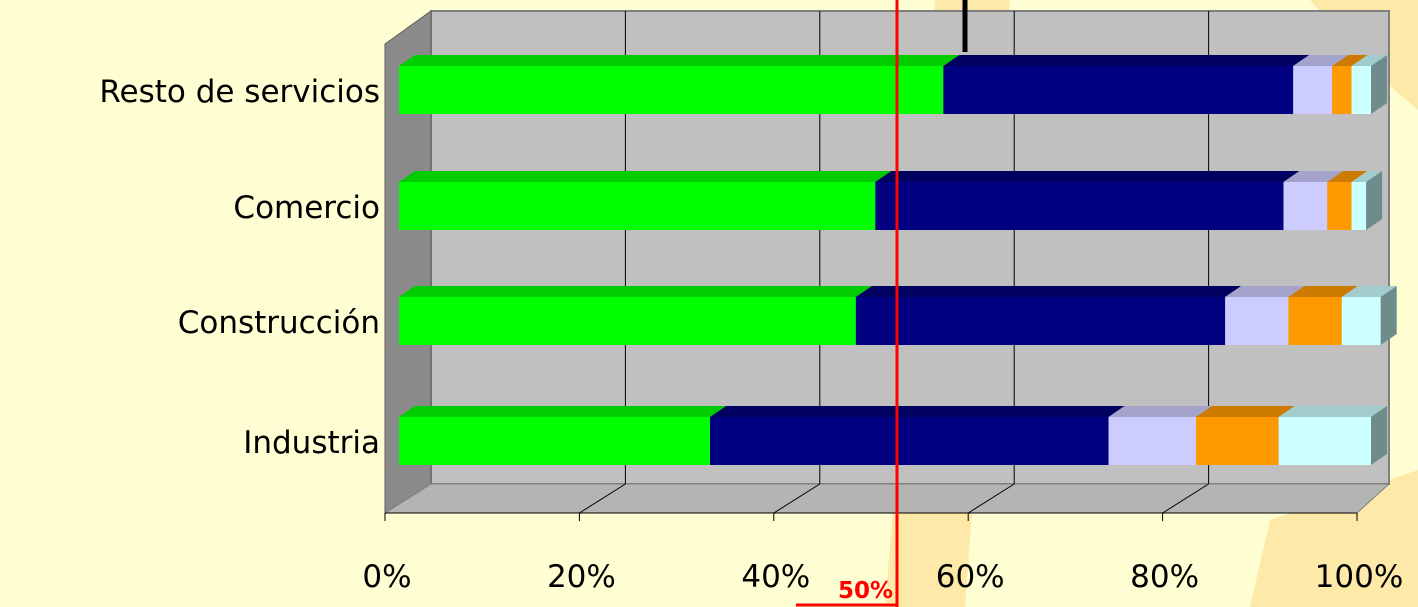  I want to click on x-tick-label: 60%, so click(970, 577).